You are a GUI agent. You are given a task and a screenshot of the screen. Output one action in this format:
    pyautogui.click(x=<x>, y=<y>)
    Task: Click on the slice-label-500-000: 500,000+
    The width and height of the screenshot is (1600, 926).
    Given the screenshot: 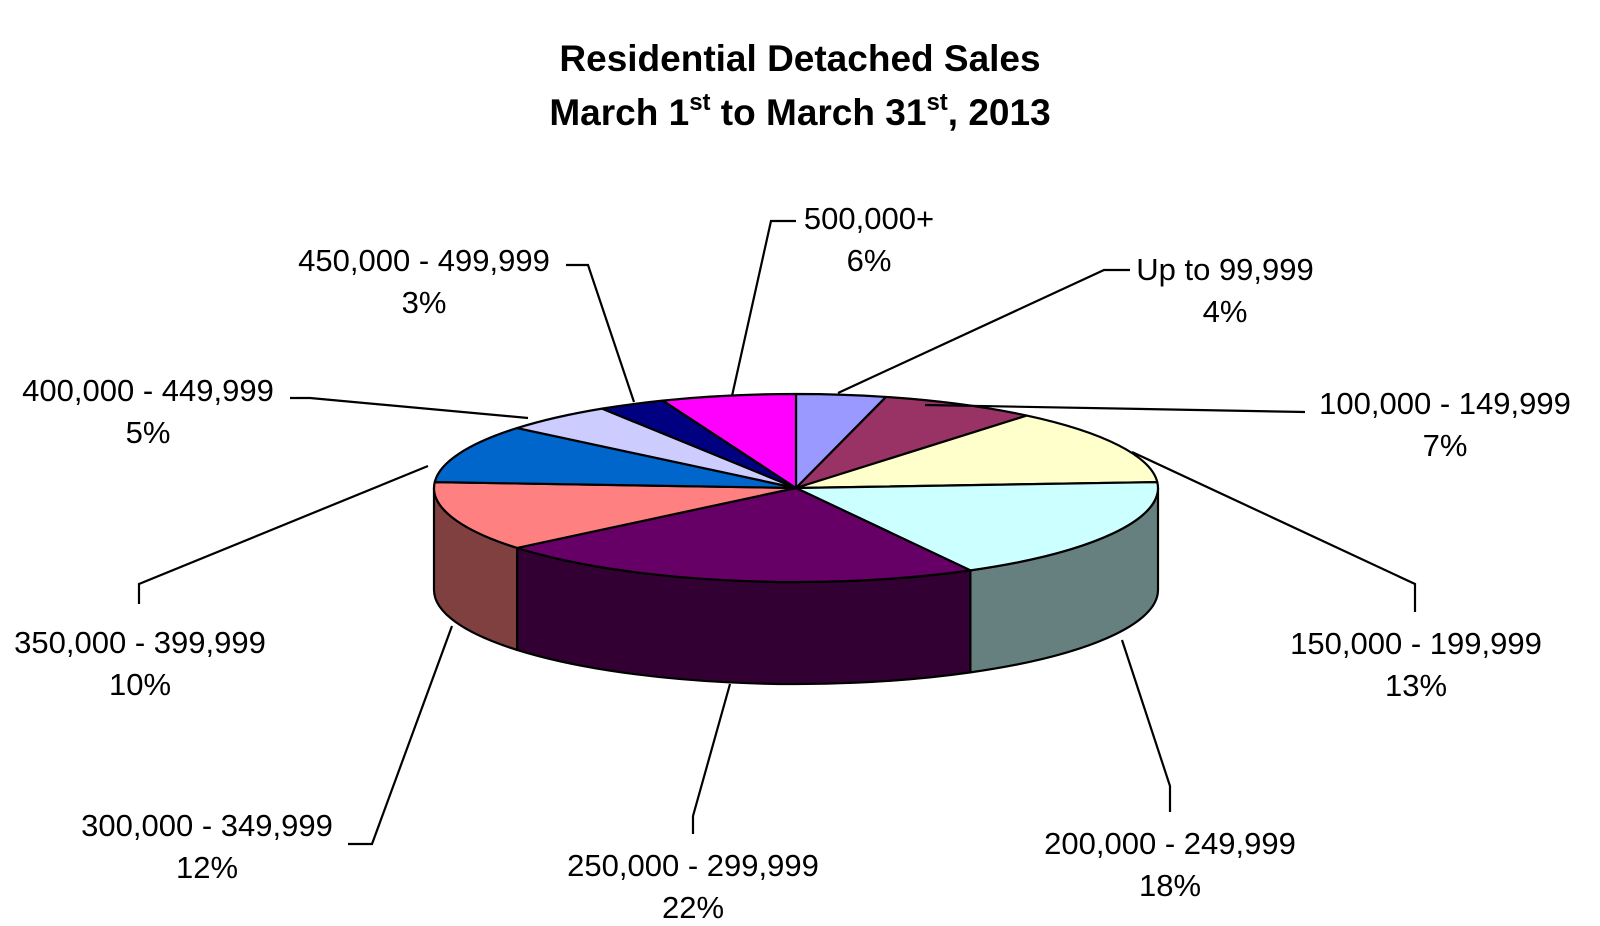 What is the action you would take?
    pyautogui.click(x=869, y=218)
    